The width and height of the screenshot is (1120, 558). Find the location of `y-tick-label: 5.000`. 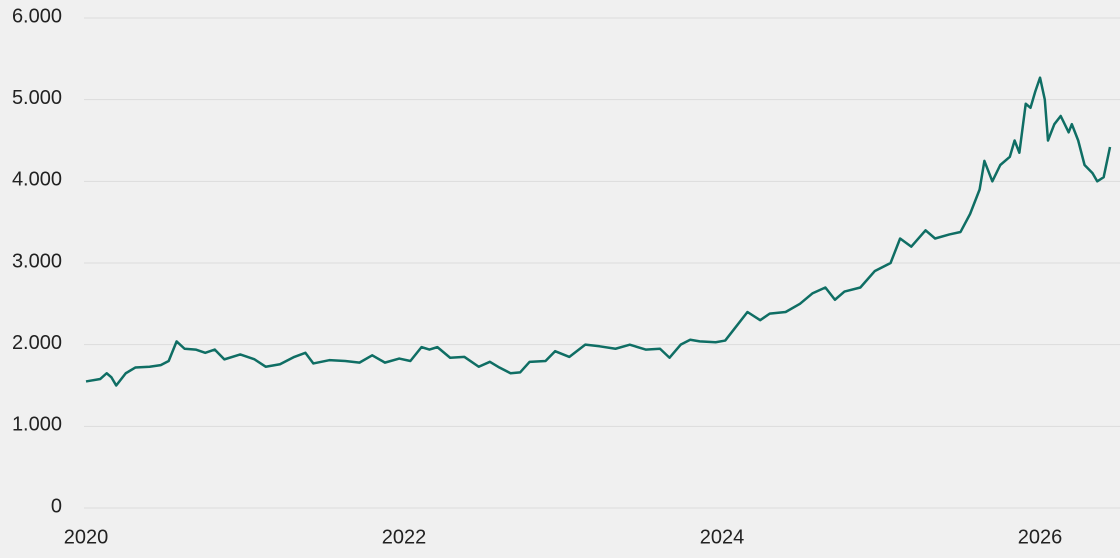

y-tick-label: 5.000 is located at coordinates (37, 98).